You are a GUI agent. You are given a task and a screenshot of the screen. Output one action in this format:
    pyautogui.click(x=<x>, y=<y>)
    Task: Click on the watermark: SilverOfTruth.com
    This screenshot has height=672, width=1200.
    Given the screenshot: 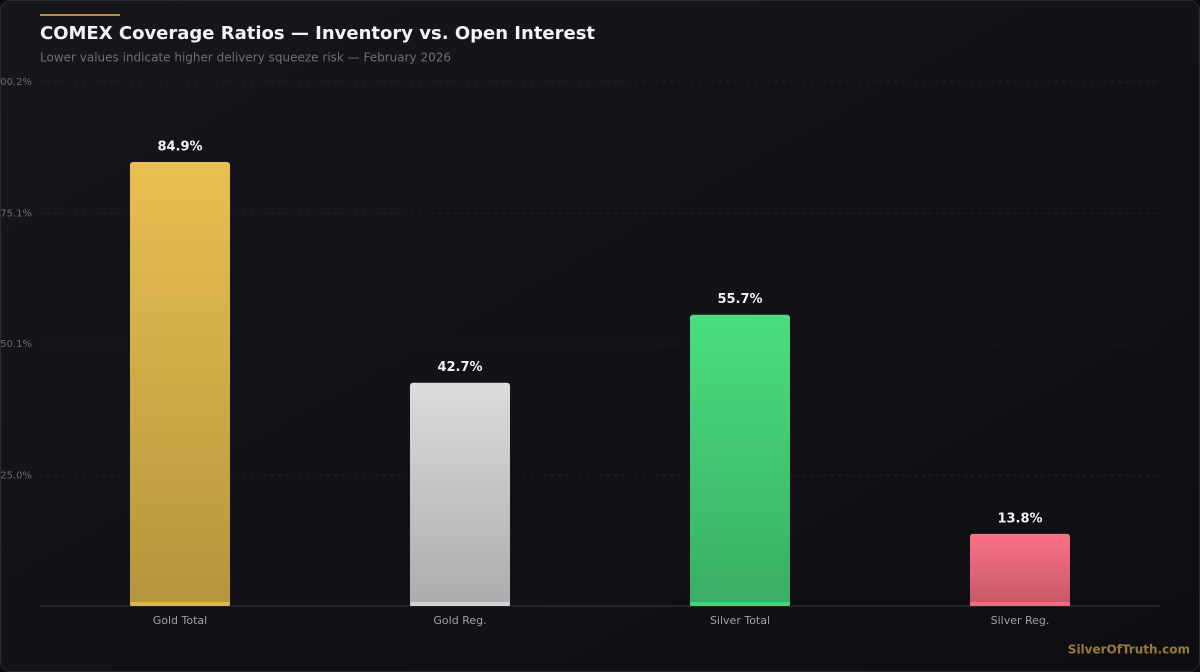 What is the action you would take?
    pyautogui.click(x=1129, y=650)
    